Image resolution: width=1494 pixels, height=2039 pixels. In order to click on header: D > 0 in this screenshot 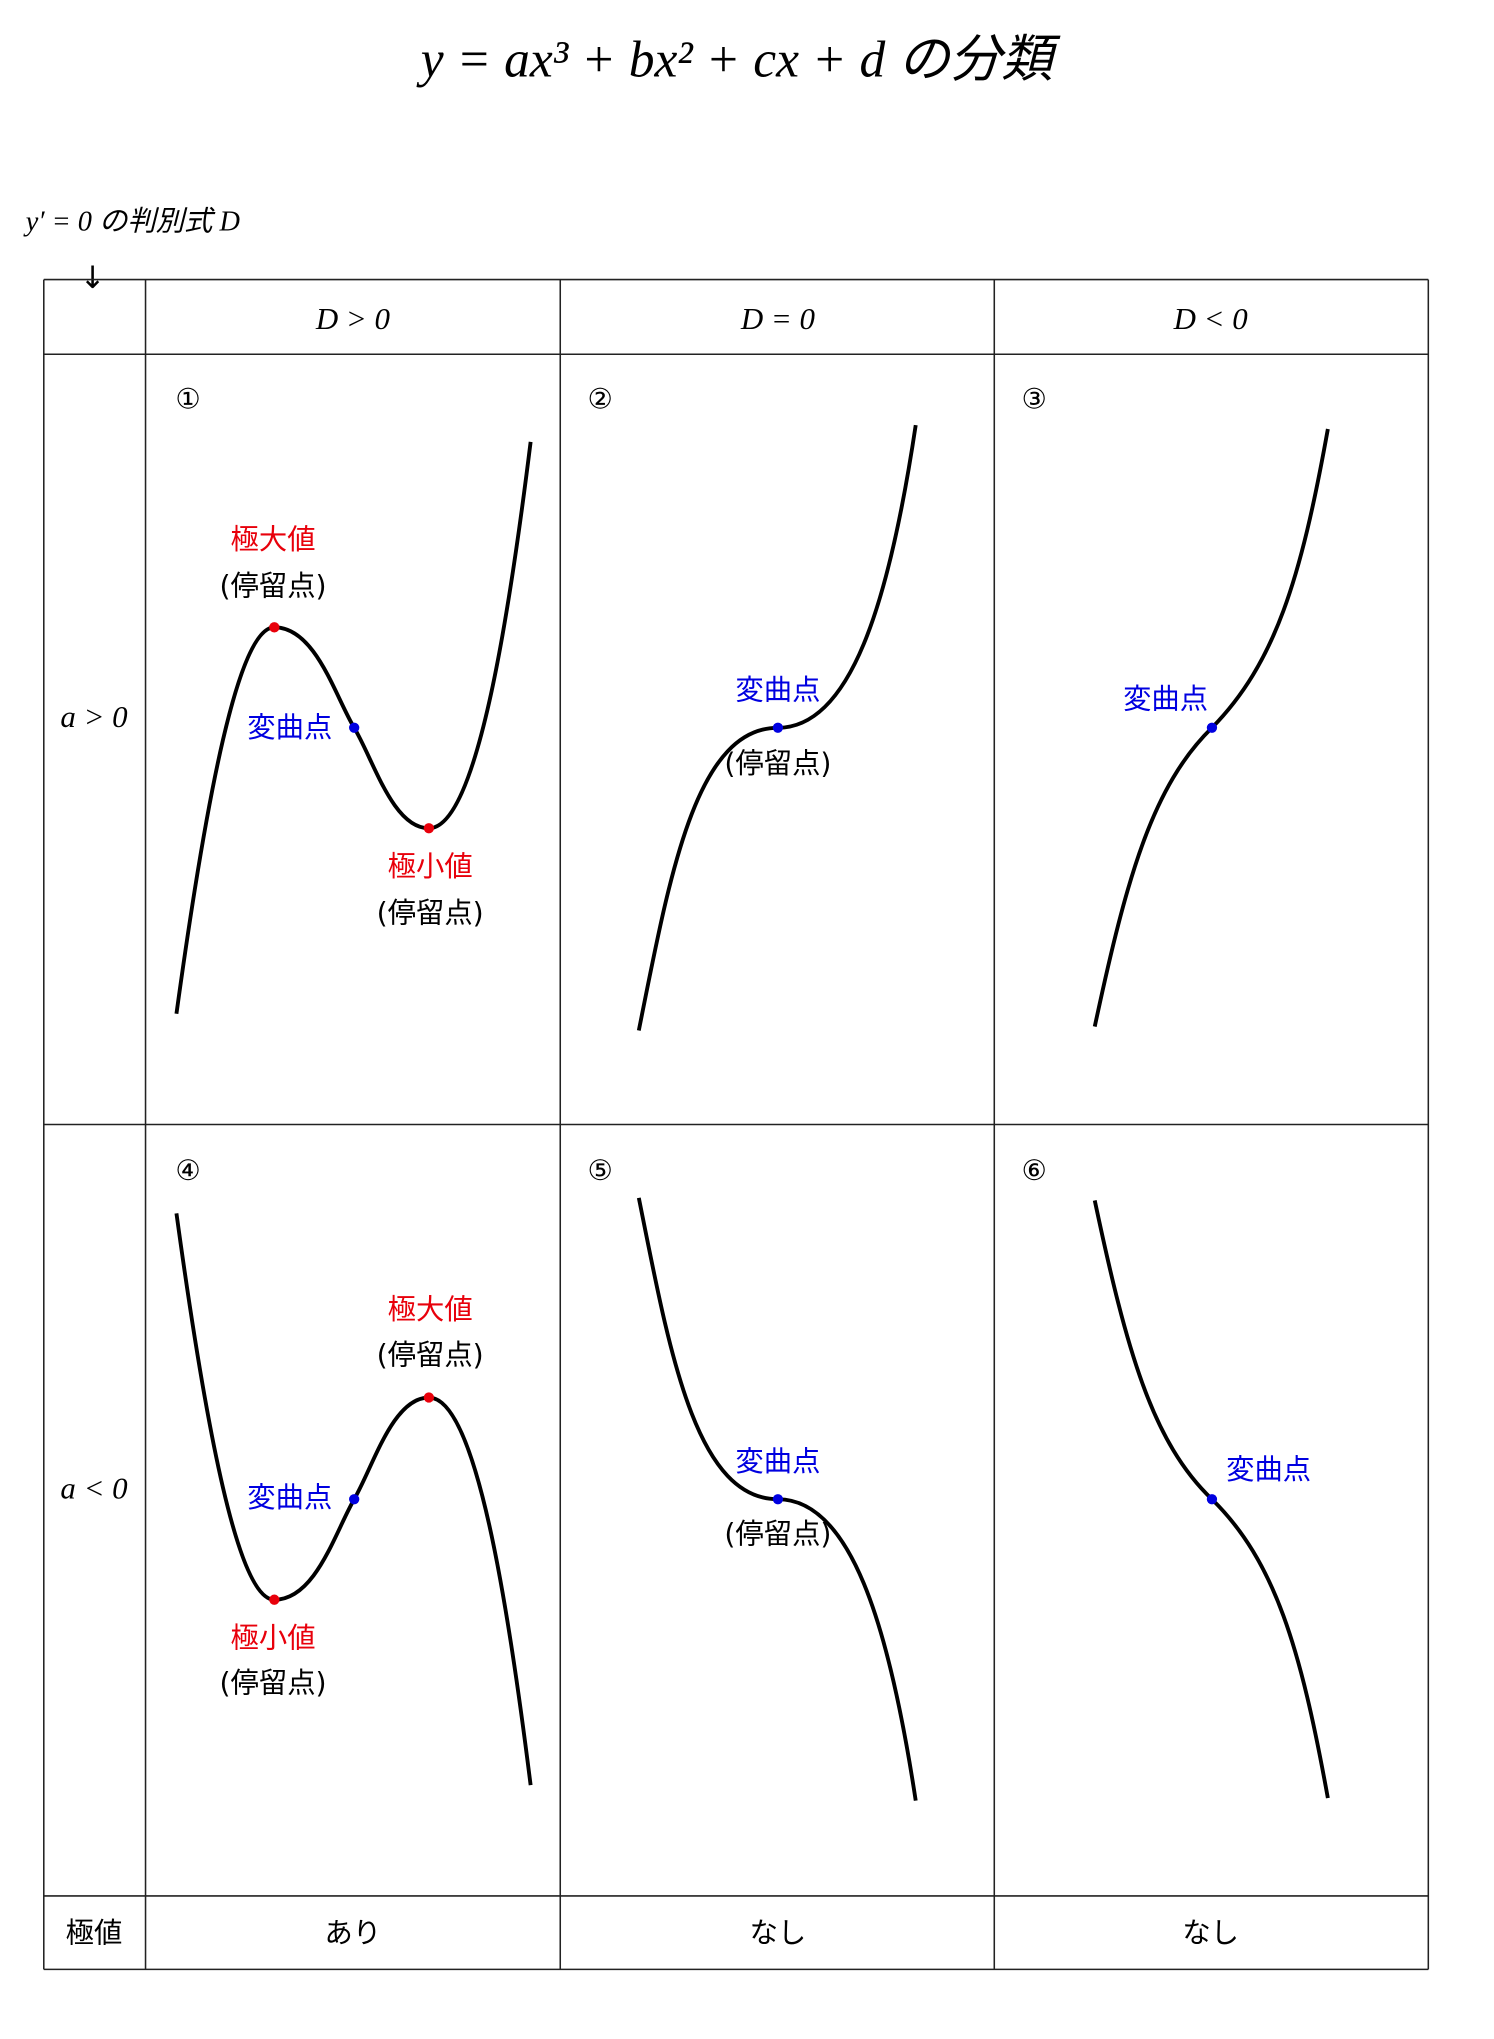, I will do `click(353, 318)`.